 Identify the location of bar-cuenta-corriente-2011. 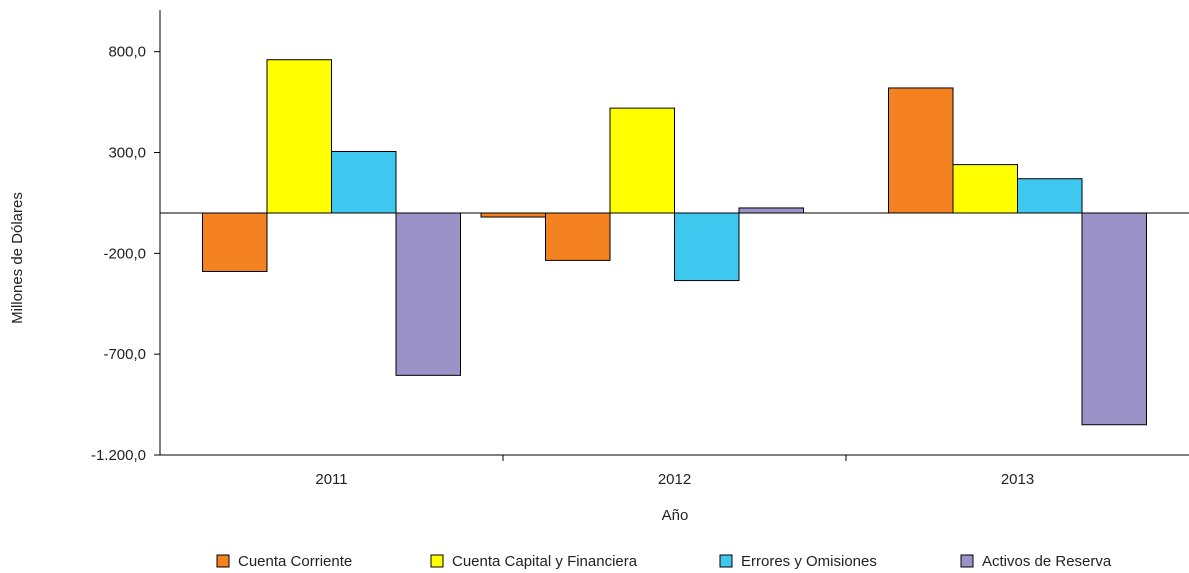
(235, 242).